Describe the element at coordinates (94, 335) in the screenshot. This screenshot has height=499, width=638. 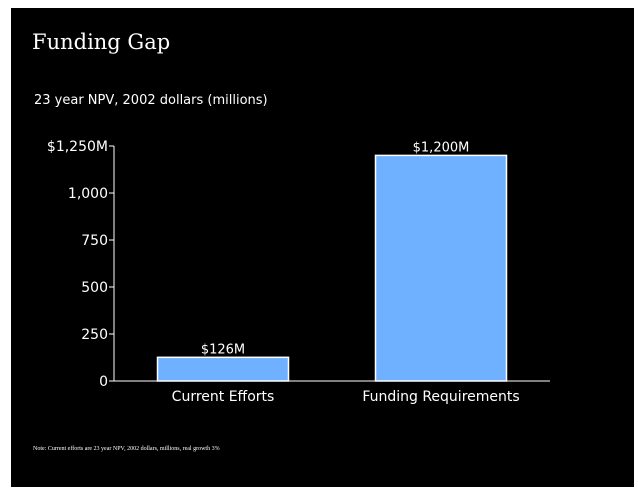
I see `y-tick-label-2: 250` at that location.